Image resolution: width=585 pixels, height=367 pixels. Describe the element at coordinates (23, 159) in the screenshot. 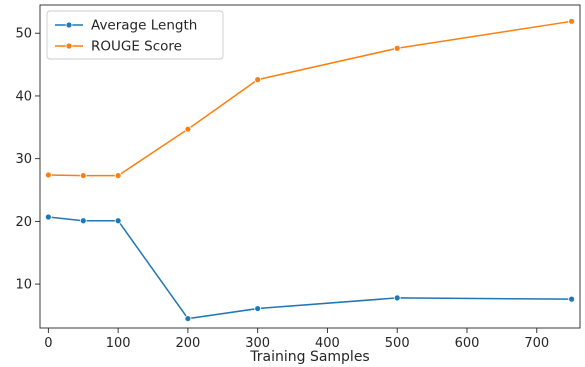

I see `y-tick-label: 30` at that location.